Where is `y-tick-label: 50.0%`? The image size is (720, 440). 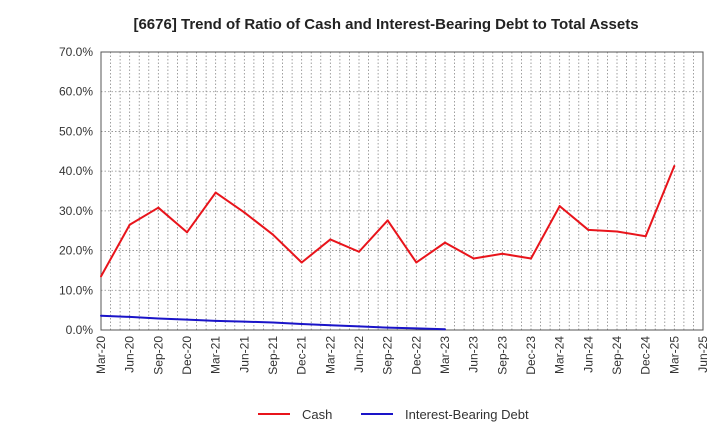
y-tick-label: 50.0% is located at coordinates (76, 131).